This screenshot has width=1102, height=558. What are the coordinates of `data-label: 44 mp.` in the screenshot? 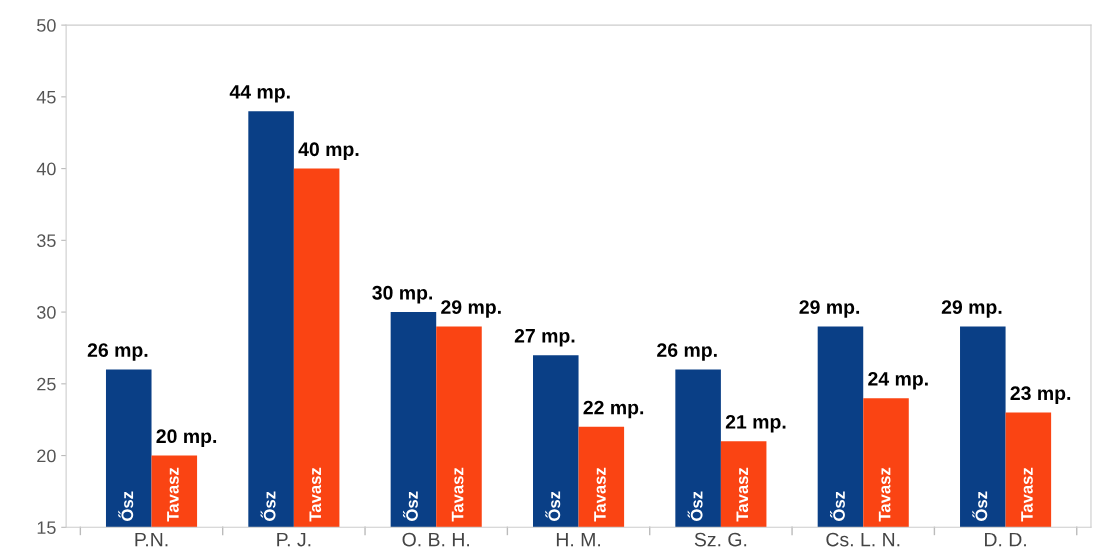 It's located at (259, 94).